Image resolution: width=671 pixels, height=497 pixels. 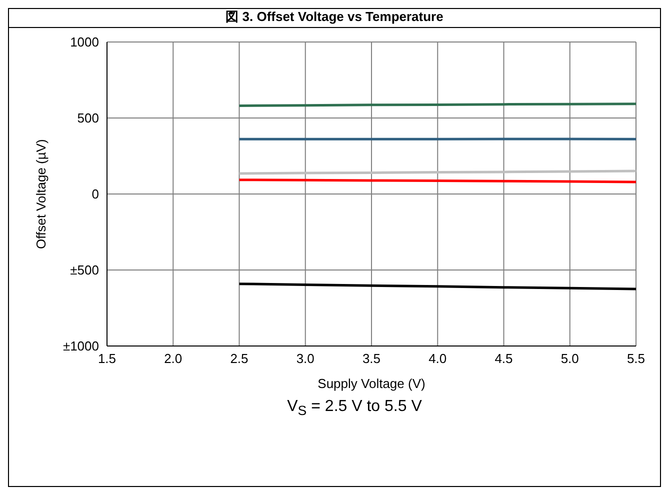 What do you see at coordinates (372, 383) in the screenshot?
I see `x-axis-title: Supply Voltage (V)` at bounding box center [372, 383].